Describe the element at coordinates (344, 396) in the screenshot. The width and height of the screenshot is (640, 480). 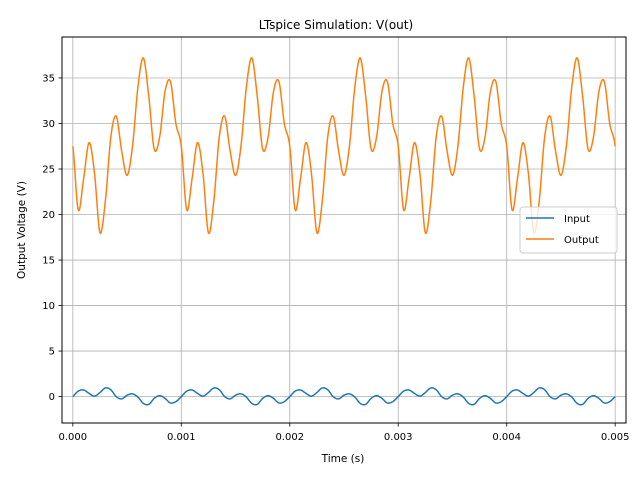
I see `series-line-input` at that location.